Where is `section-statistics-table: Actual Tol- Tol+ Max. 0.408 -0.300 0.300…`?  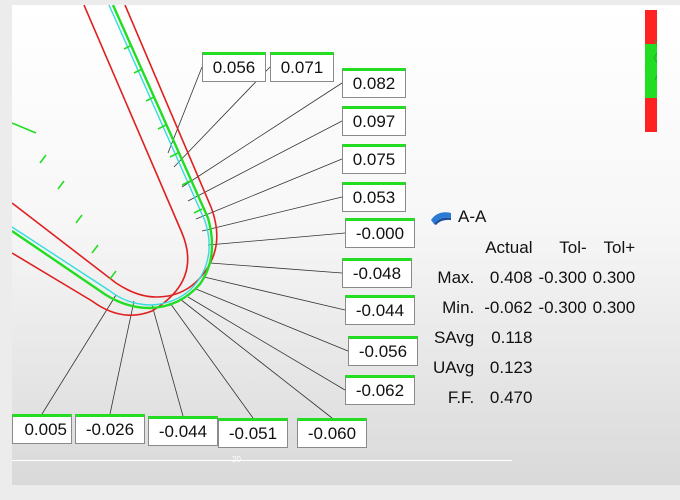 section-statistics-table: Actual Tol- Tol+ Max. 0.408 -0.300 0.300… is located at coordinates (534, 323).